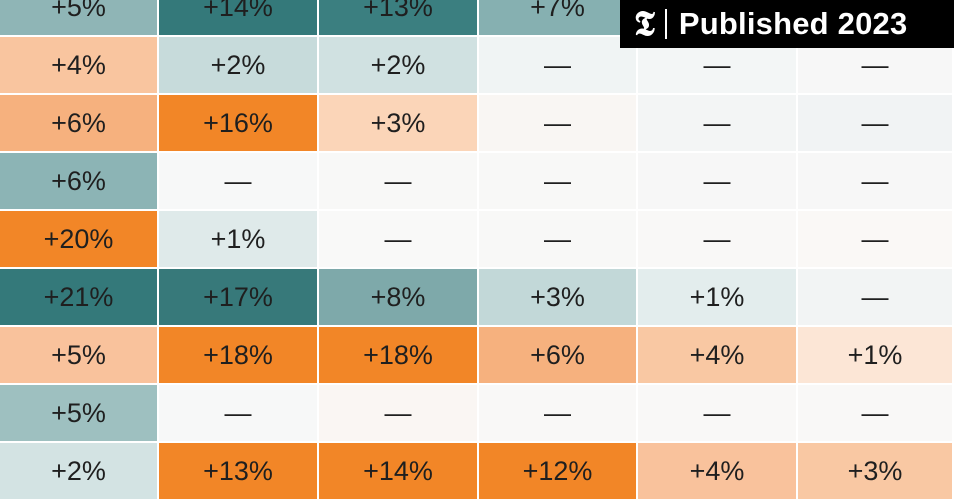 The width and height of the screenshot is (954, 501). I want to click on table-cell-r4-c3: —, so click(399, 182).